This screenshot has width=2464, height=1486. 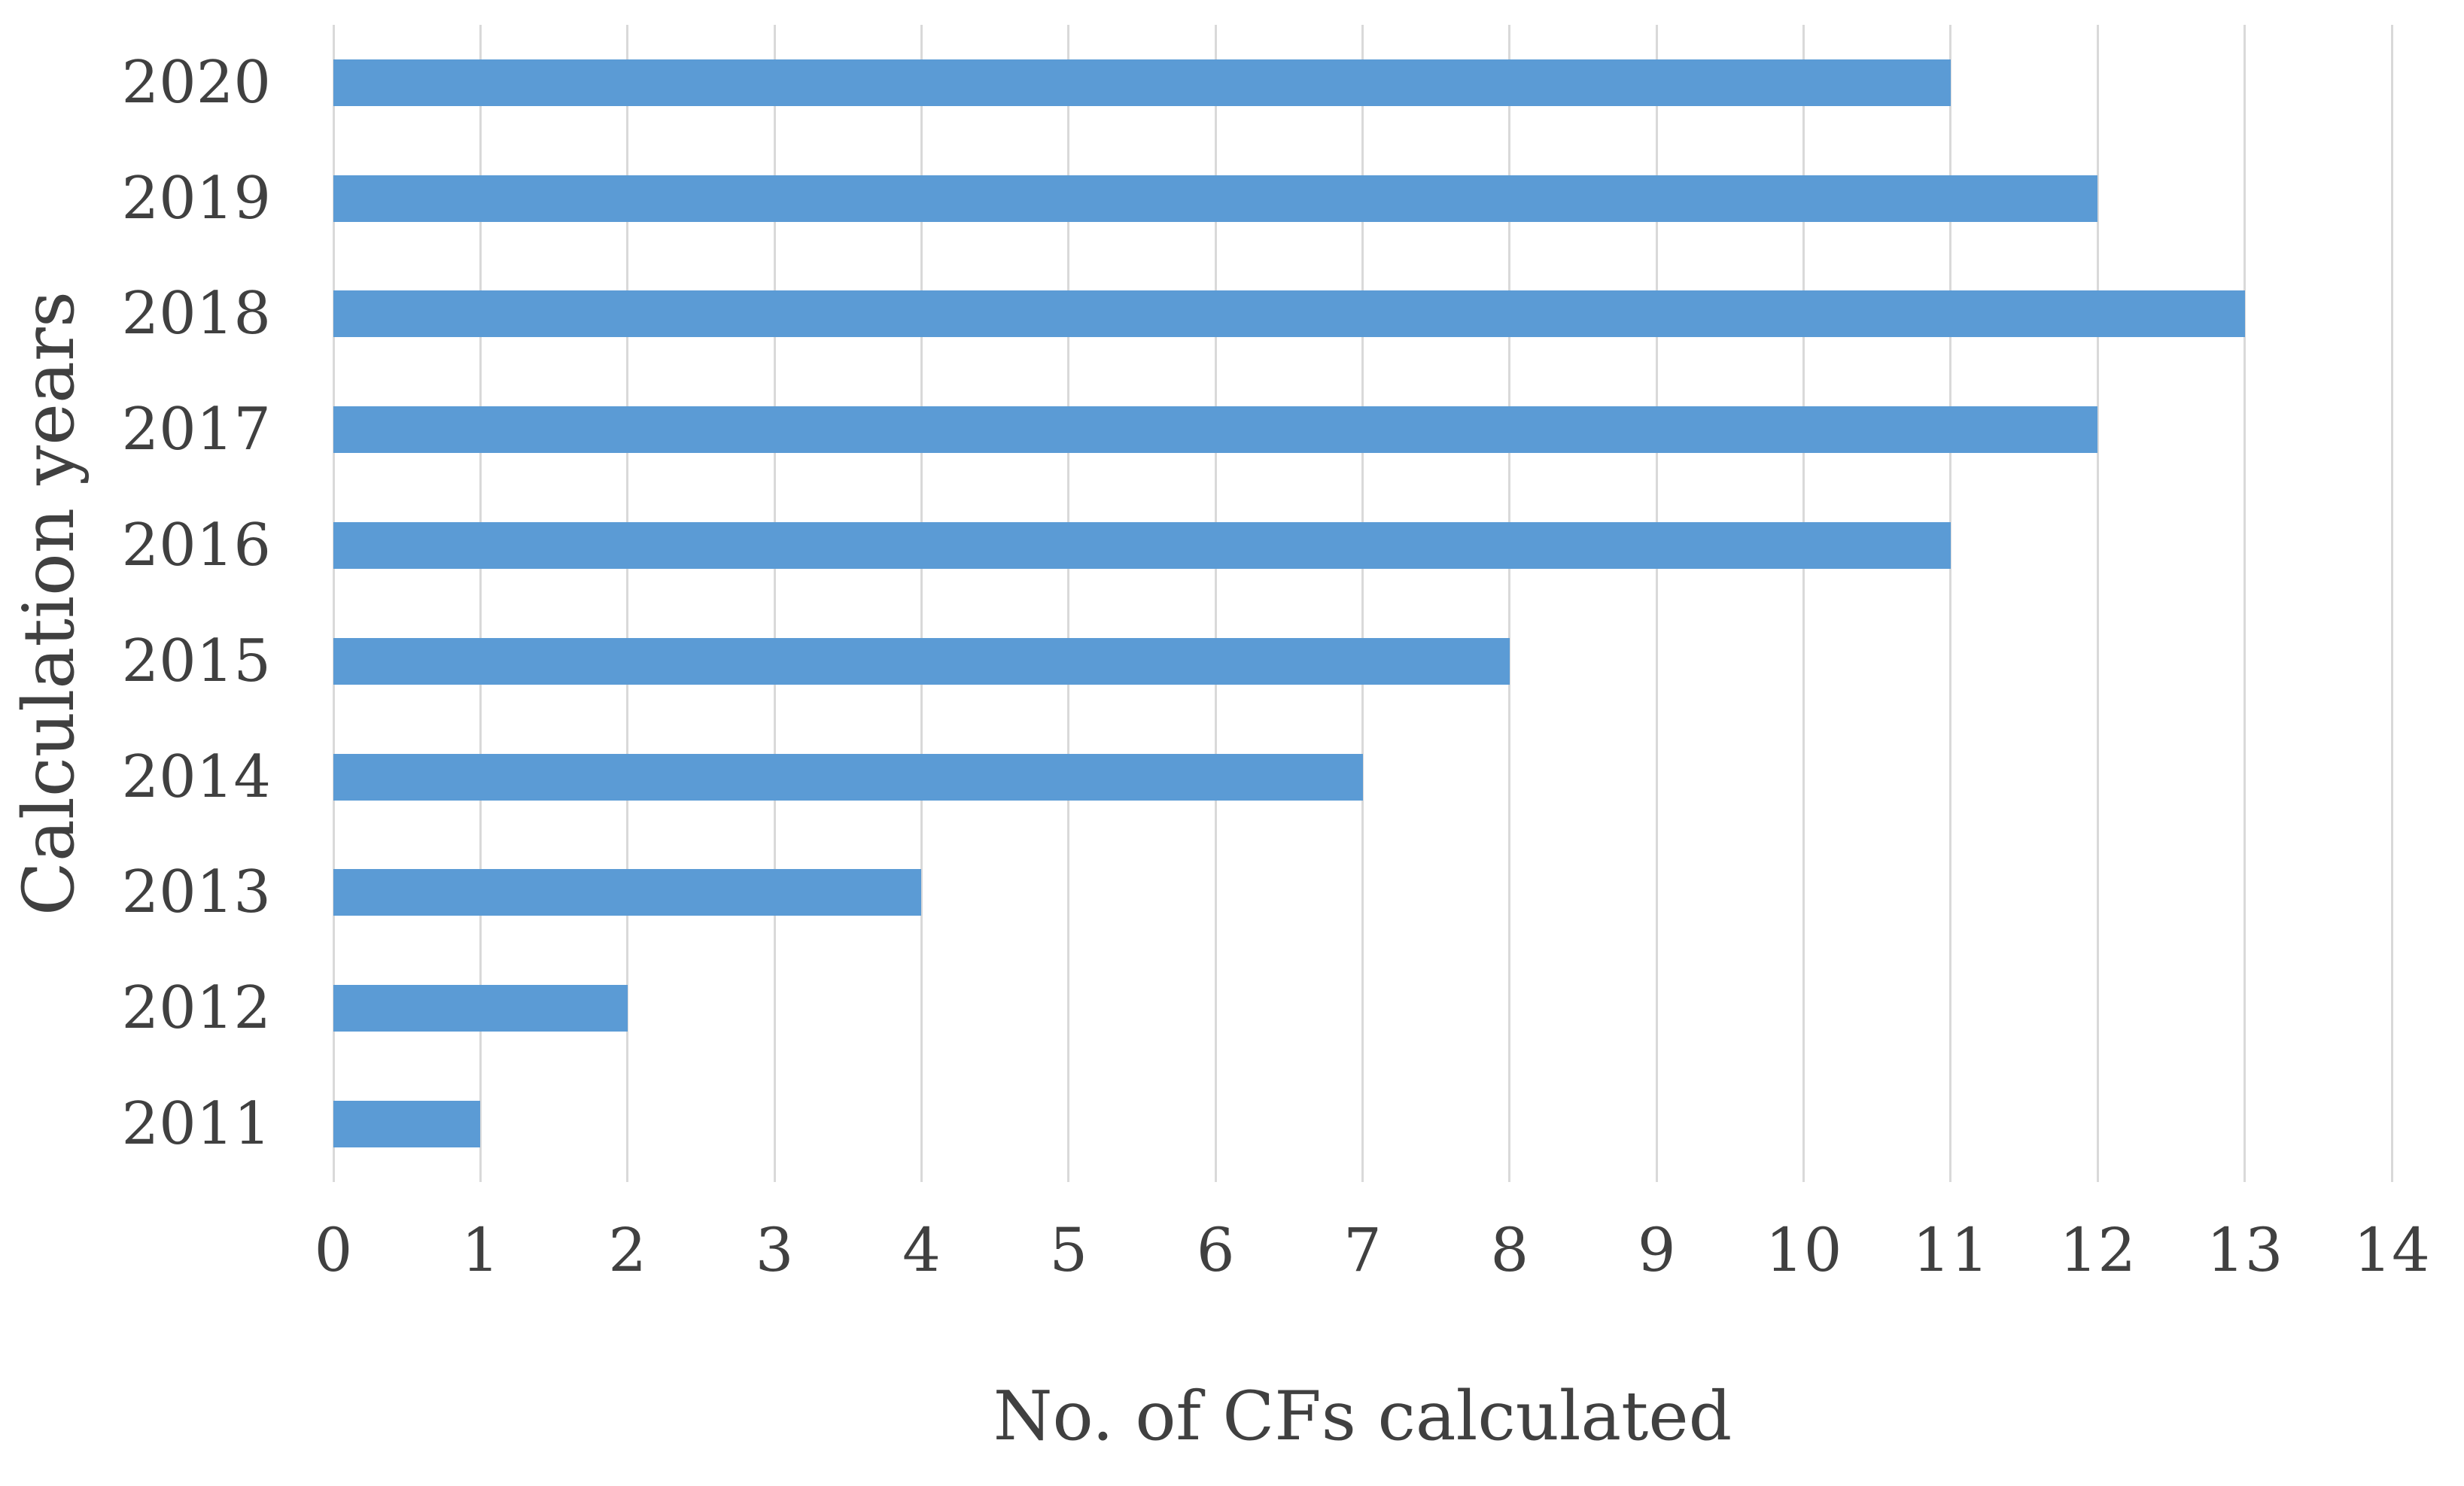 I want to click on bar-row-2018, so click(x=1362, y=314).